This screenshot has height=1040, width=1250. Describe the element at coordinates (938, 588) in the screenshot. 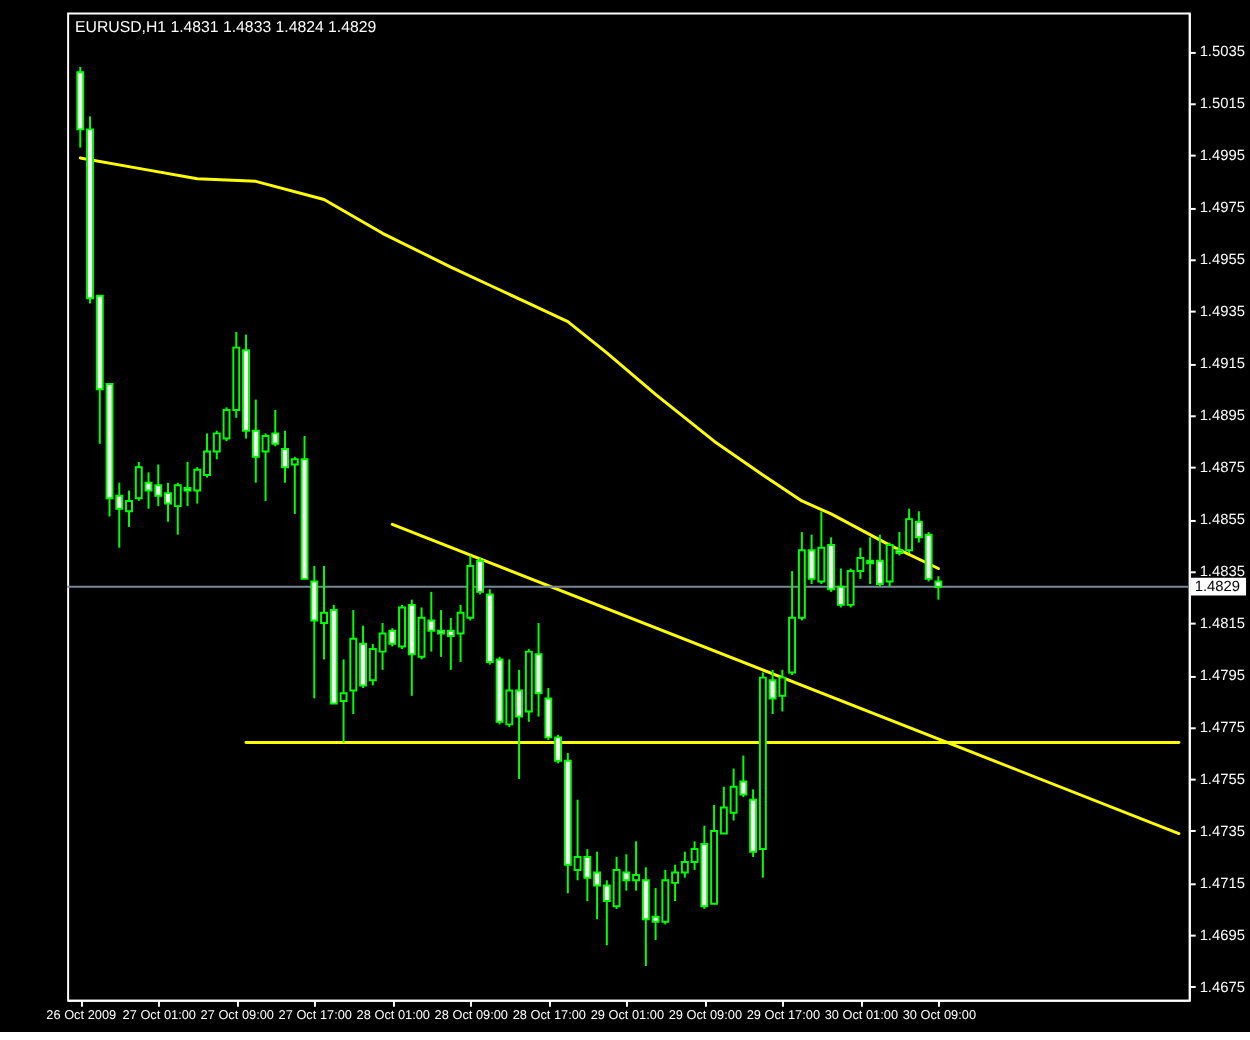

I see `candlestick` at that location.